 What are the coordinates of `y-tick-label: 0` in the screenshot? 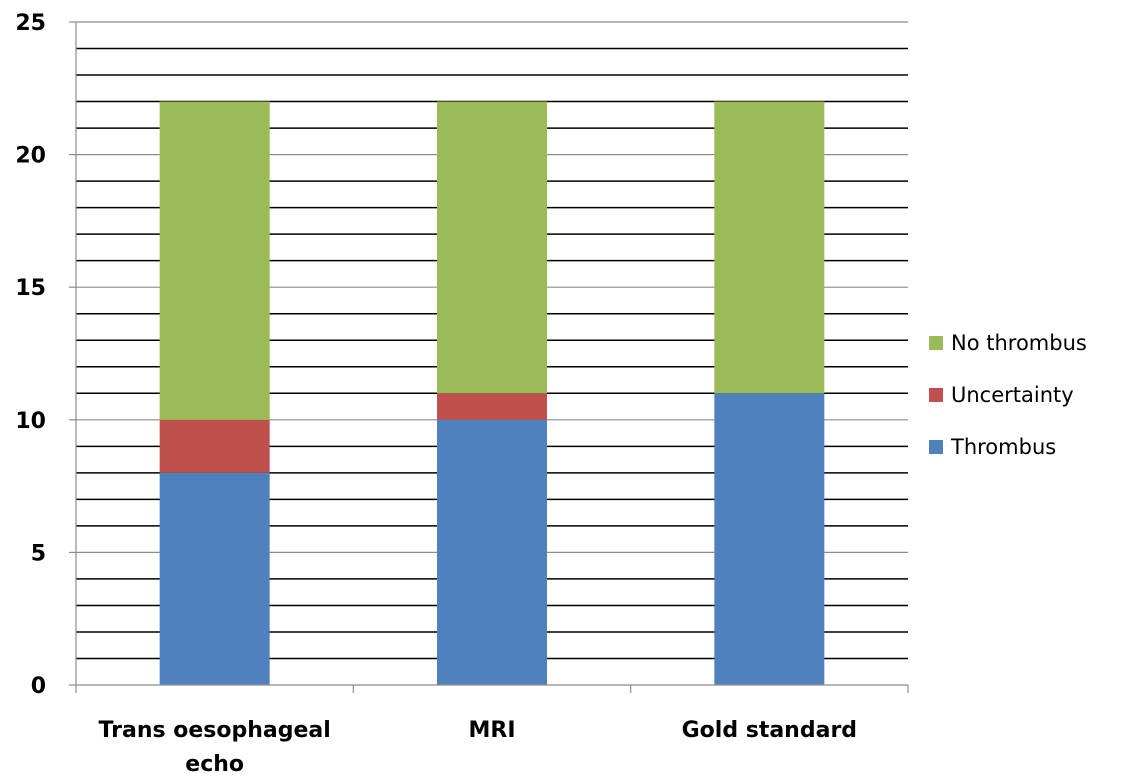 It's located at (38, 686).